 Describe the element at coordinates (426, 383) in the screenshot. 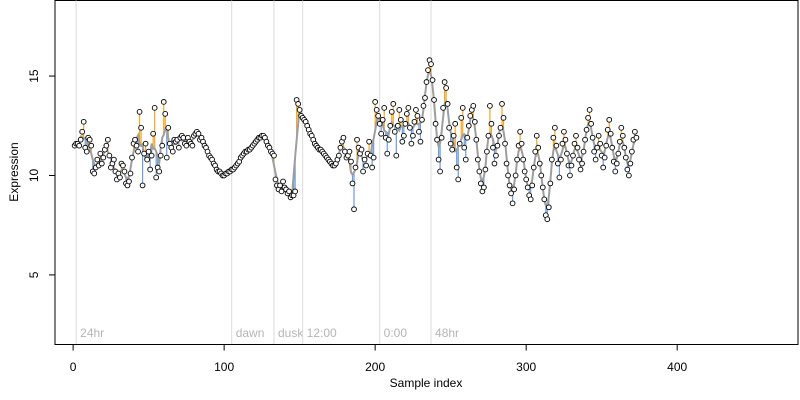

I see `x-axis-title: Sample index` at that location.